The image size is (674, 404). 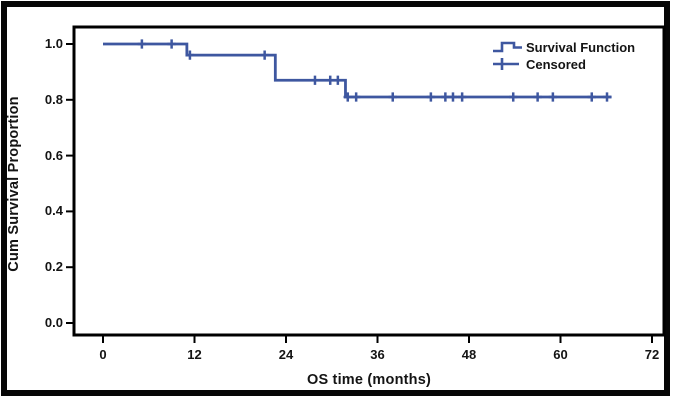 What do you see at coordinates (506, 64) in the screenshot?
I see `censored-plus-icon` at bounding box center [506, 64].